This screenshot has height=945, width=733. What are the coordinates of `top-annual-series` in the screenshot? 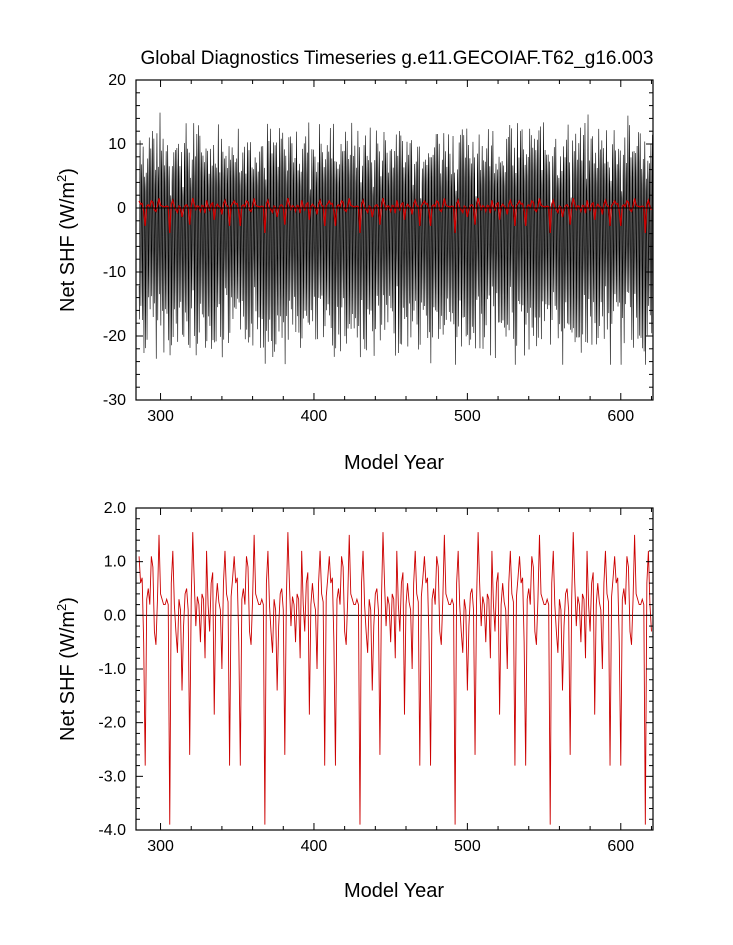 It's located at (395, 215).